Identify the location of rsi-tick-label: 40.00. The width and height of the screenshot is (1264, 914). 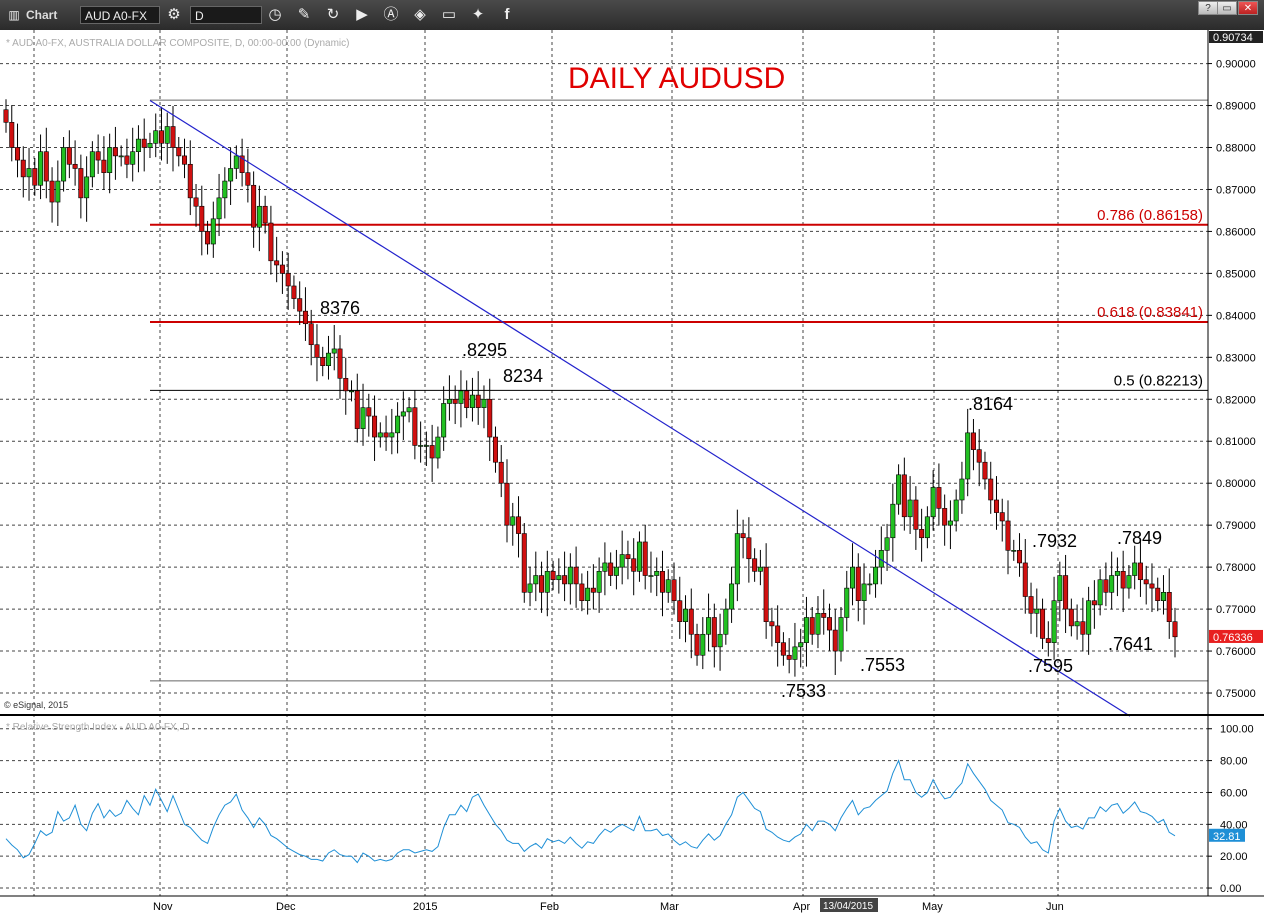
(1234, 825).